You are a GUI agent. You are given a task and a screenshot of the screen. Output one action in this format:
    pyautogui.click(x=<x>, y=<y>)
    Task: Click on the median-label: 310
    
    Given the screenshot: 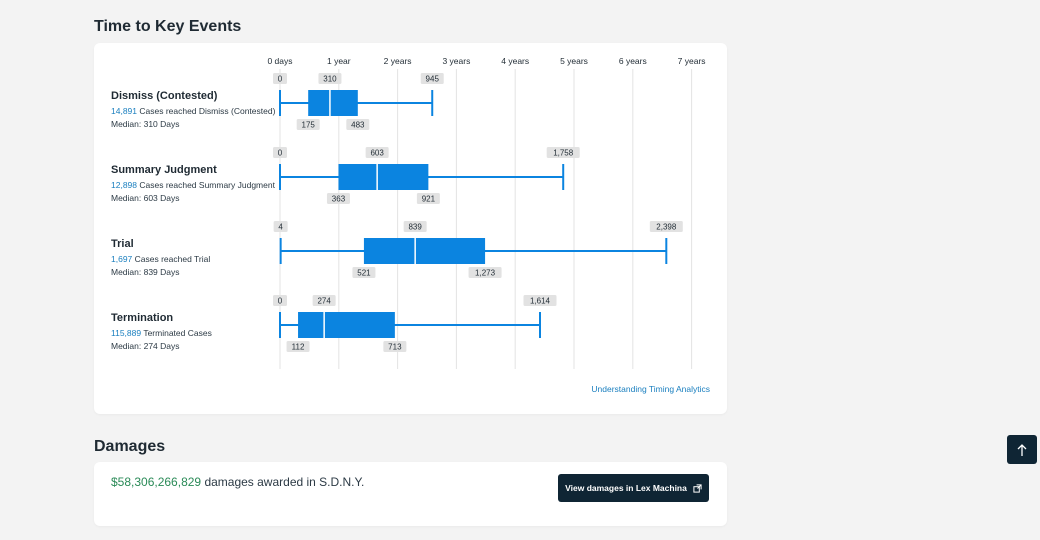 What is the action you would take?
    pyautogui.click(x=330, y=78)
    